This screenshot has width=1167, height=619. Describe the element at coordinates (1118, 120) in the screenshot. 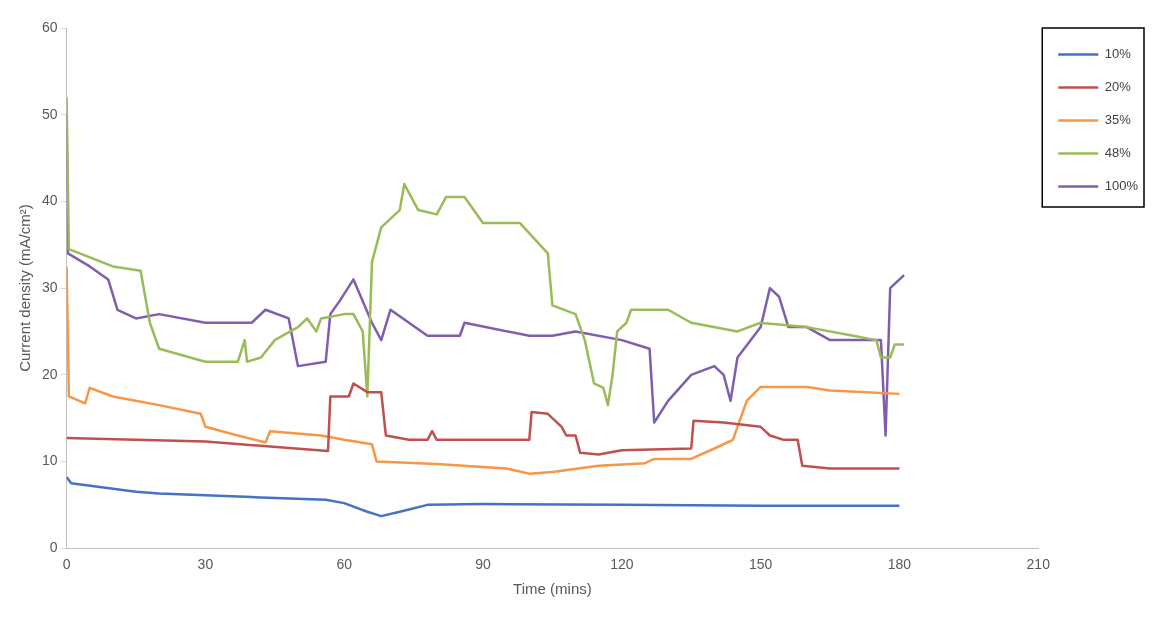

I see `legend-label: 35%` at that location.